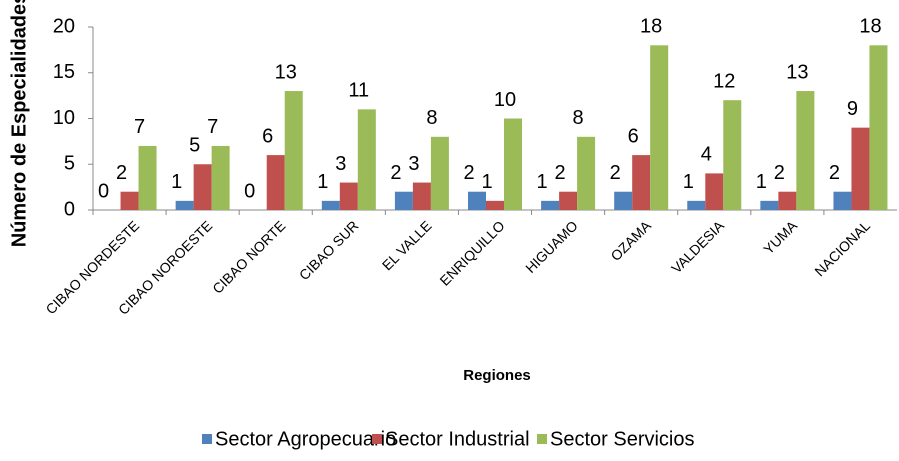  I want to click on x-tick-label: EL VALLE, so click(407, 245).